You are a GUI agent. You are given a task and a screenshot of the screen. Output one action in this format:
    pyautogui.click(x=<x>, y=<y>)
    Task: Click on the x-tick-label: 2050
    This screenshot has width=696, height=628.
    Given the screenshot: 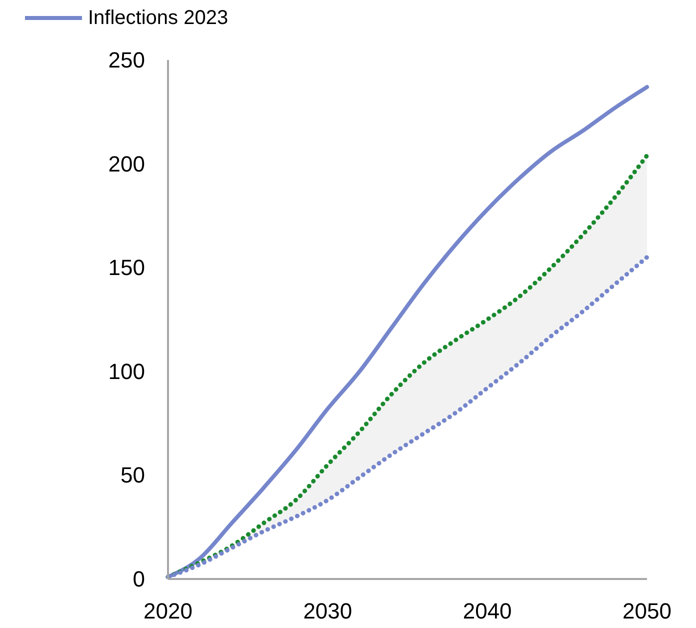 What is the action you would take?
    pyautogui.click(x=647, y=611)
    